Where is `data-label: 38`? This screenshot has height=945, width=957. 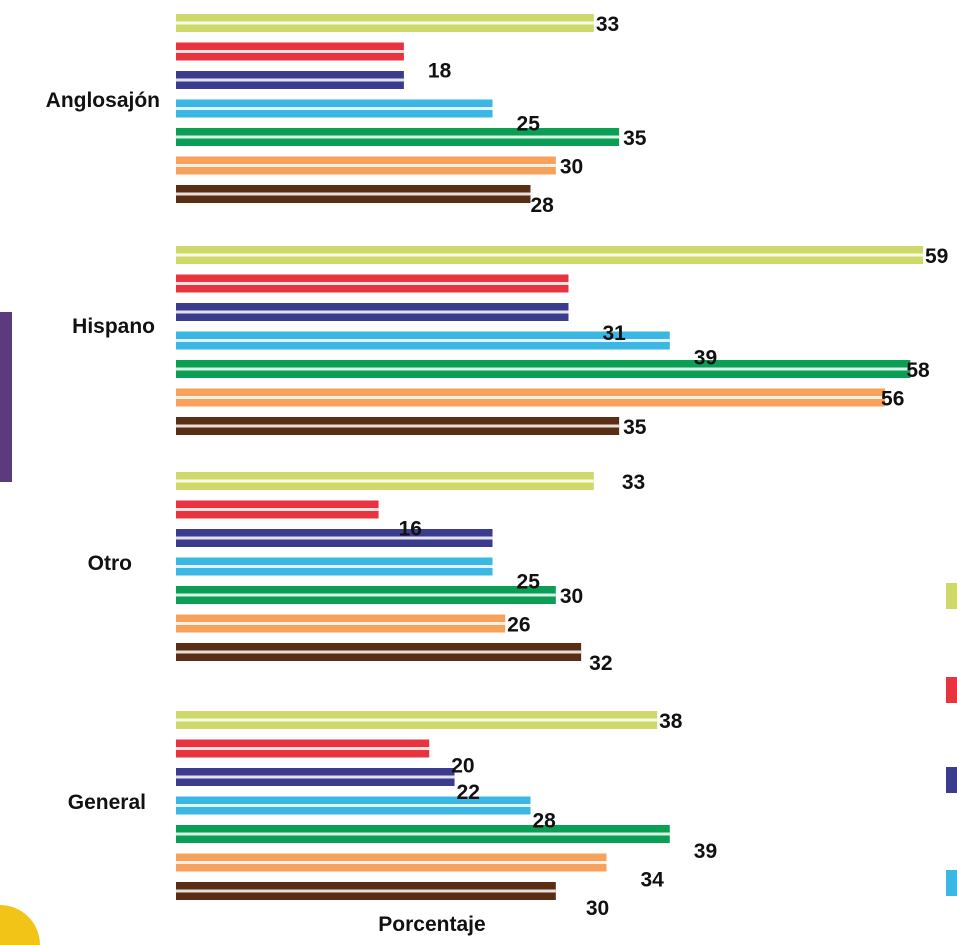 data-label: 38 is located at coordinates (671, 721).